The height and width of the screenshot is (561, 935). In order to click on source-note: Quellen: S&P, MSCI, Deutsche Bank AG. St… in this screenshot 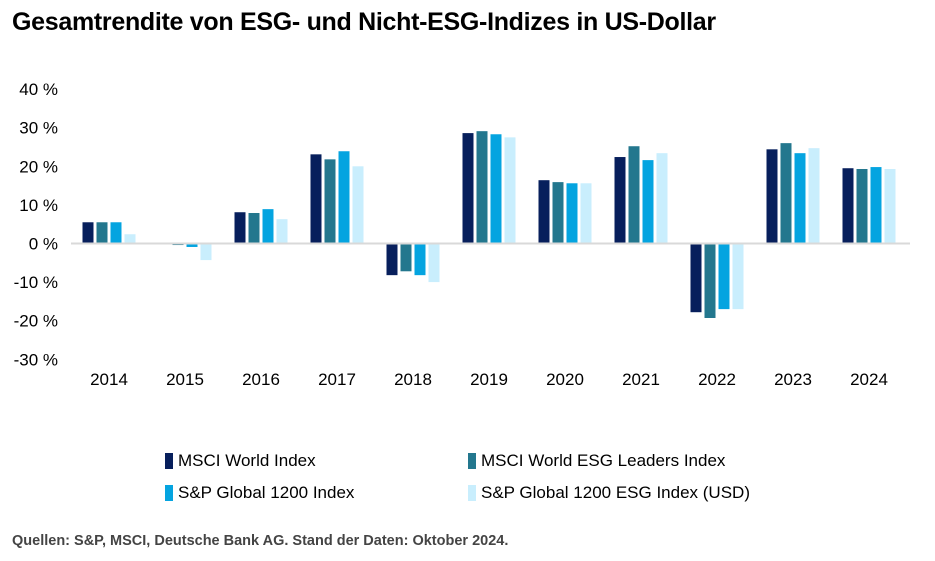, I will do `click(260, 541)`.